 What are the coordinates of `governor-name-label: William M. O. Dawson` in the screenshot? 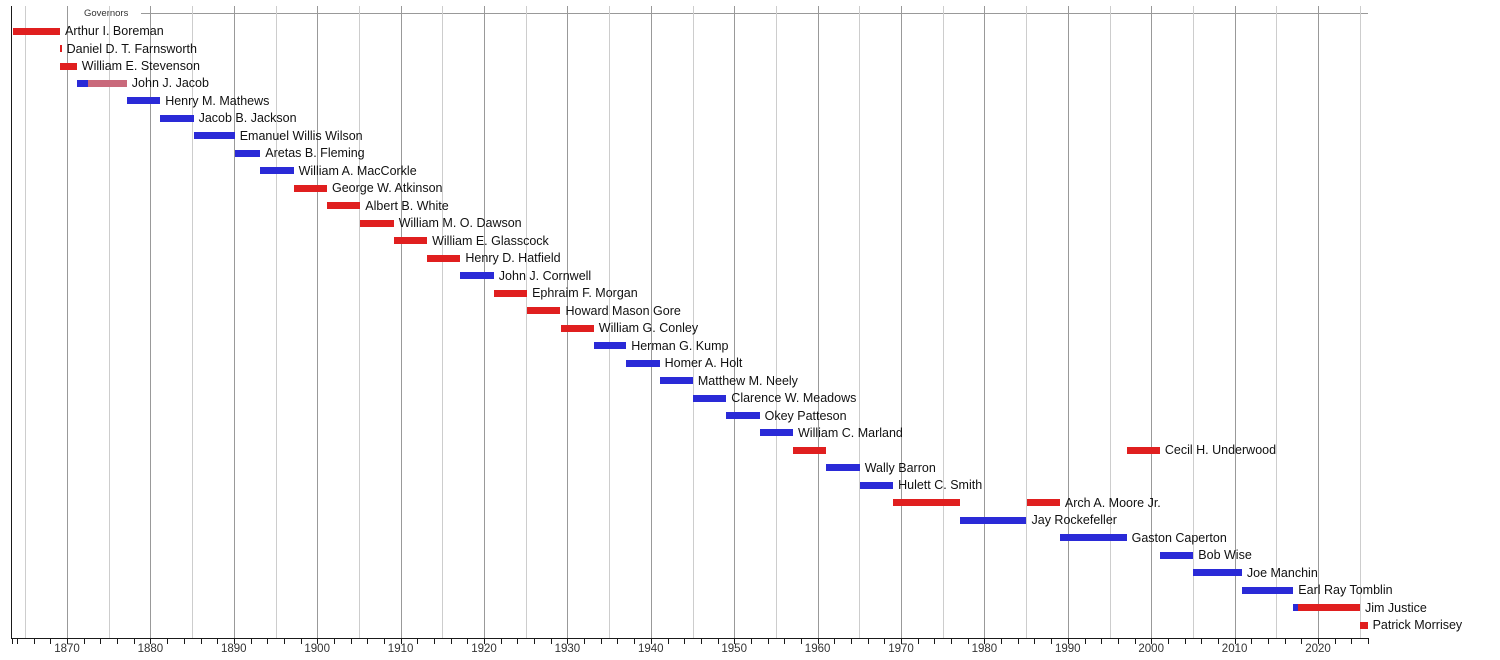 It's located at (460, 223).